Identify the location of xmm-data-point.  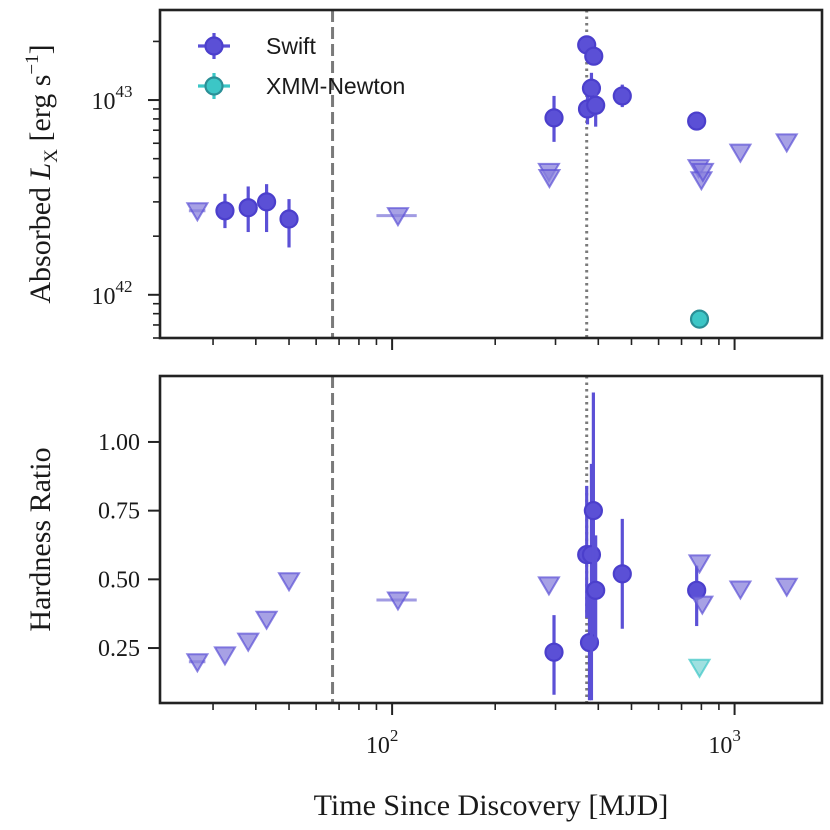
(699, 319).